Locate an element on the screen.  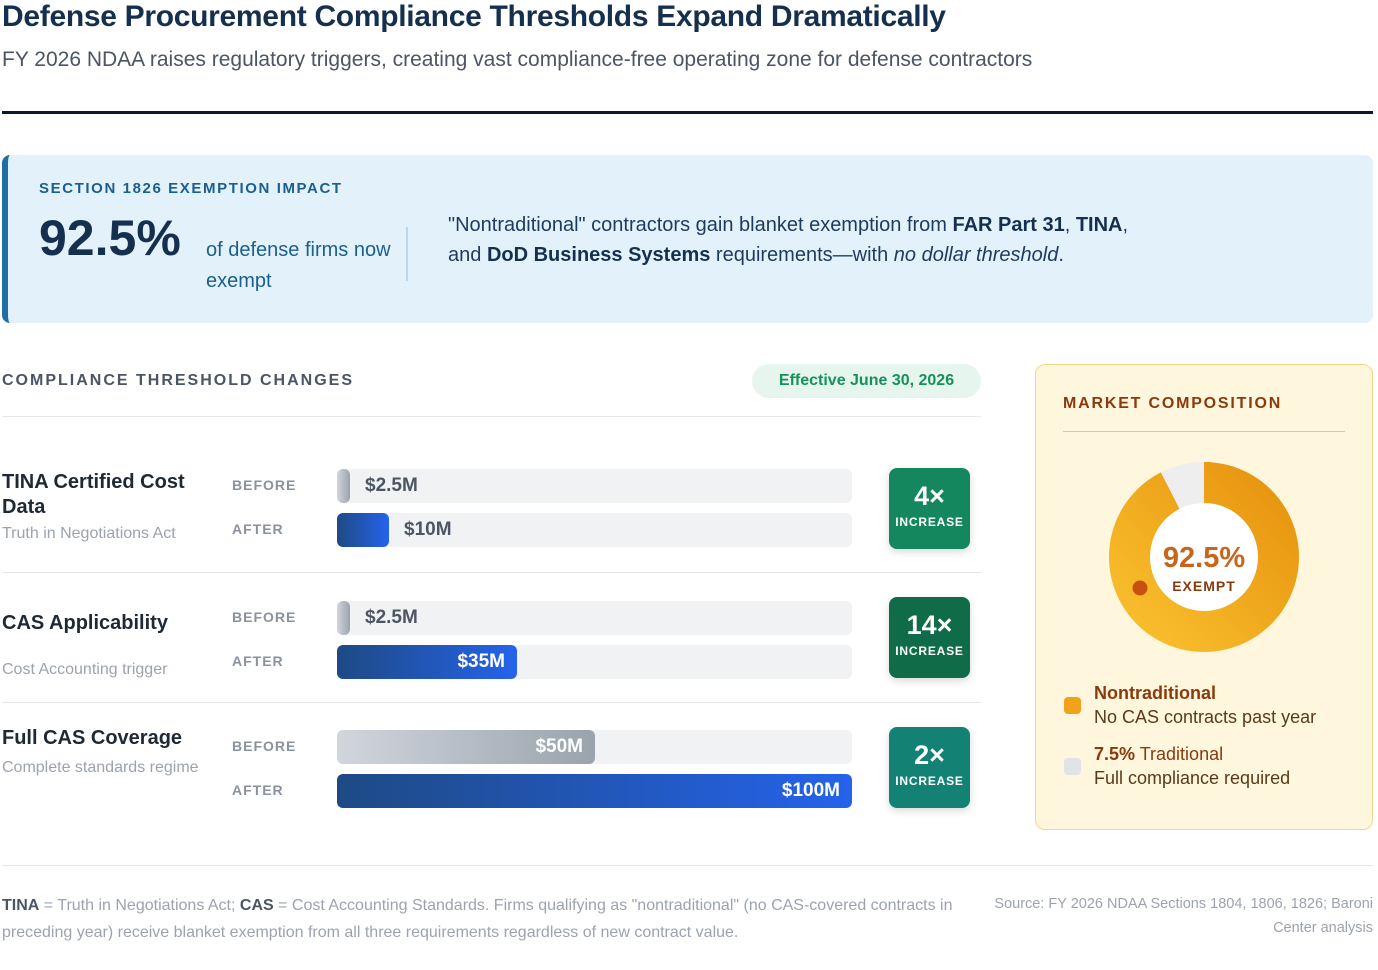
multiplier-value: 2× is located at coordinates (929, 755).